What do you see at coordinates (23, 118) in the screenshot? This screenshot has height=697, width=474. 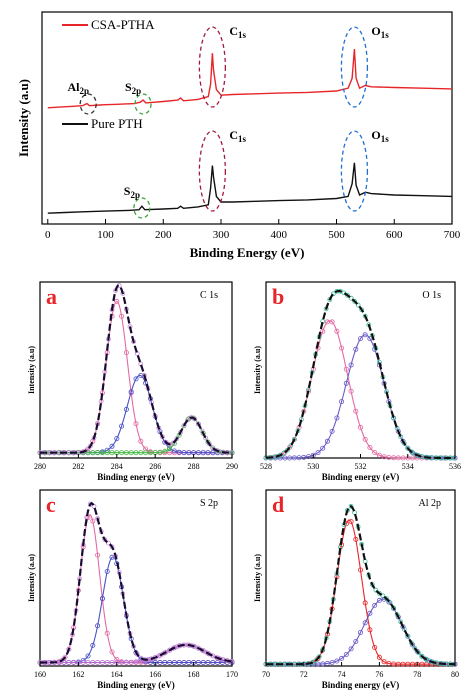 I see `survey-y-axis-label: Intensity (a.u)` at bounding box center [23, 118].